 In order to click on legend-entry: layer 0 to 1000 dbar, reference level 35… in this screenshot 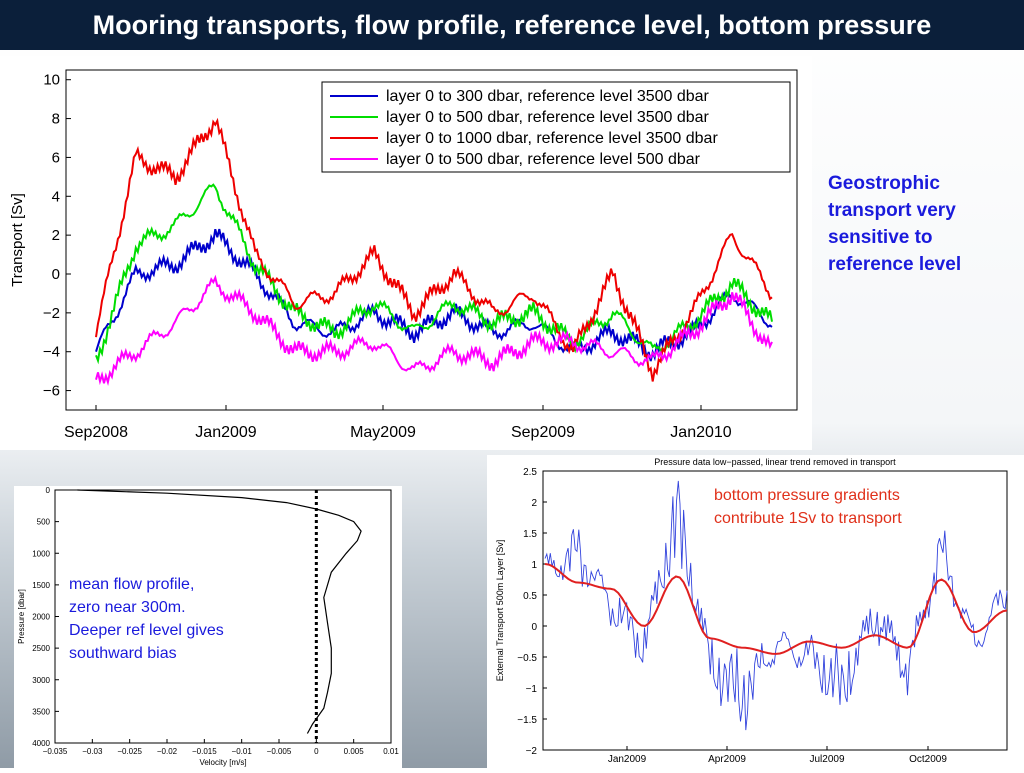, I will do `click(552, 138)`.